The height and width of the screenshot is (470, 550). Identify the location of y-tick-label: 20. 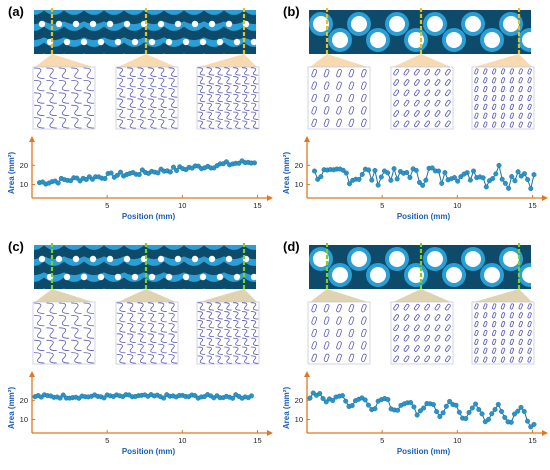
(299, 400).